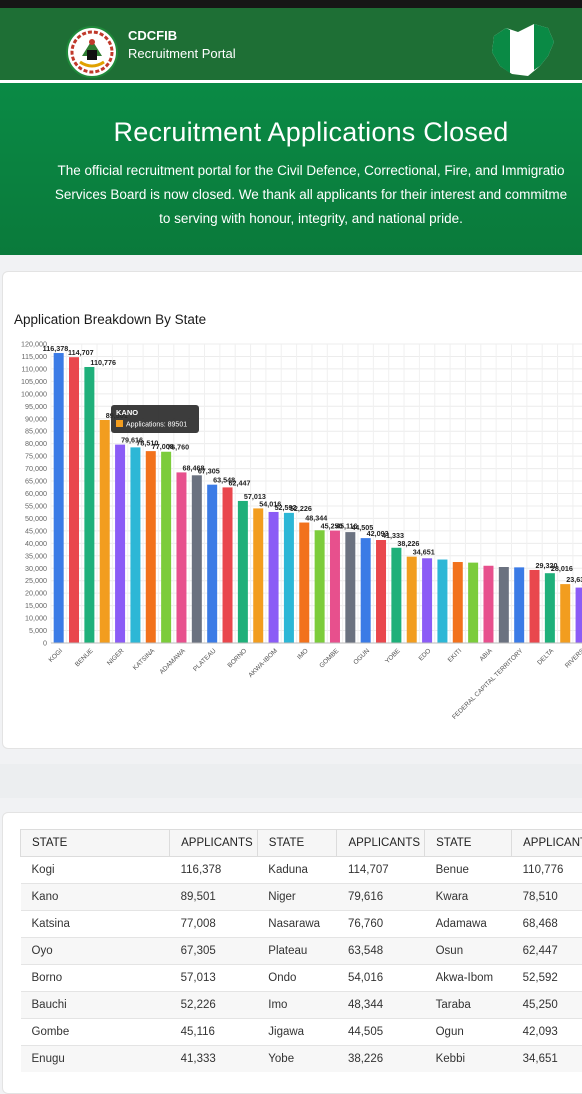 The width and height of the screenshot is (582, 1094). What do you see at coordinates (366, 590) in the screenshot?
I see `bar-ogun` at bounding box center [366, 590].